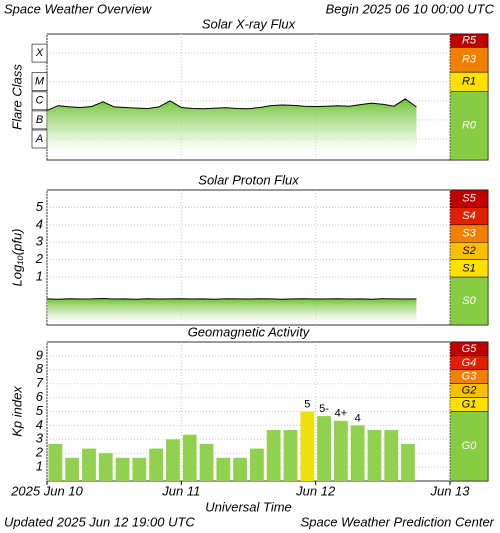 This screenshot has width=500, height=533. I want to click on updated-time: Updated 2025 Jun 12 19:00 UTC, so click(99, 521).